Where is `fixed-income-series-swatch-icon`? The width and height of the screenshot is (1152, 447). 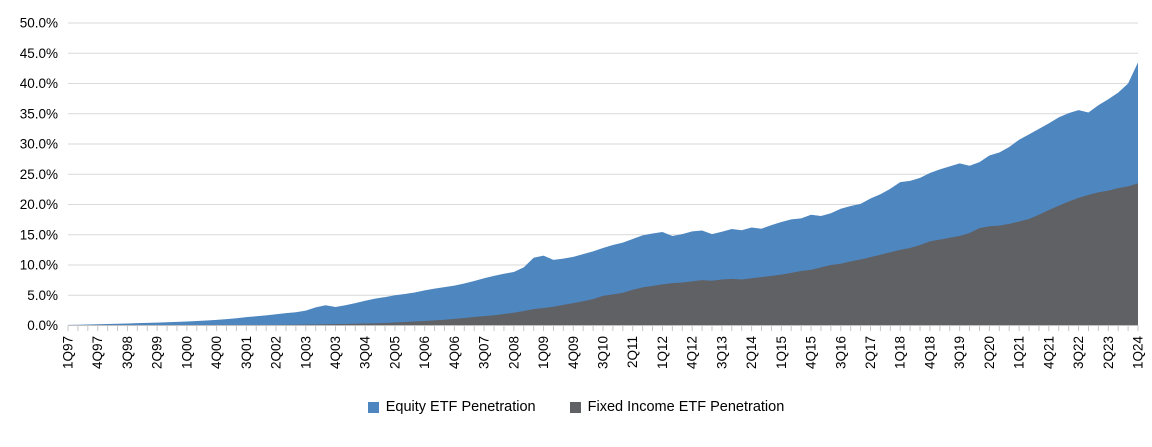
fixed-income-series-swatch-icon is located at coordinates (575, 407).